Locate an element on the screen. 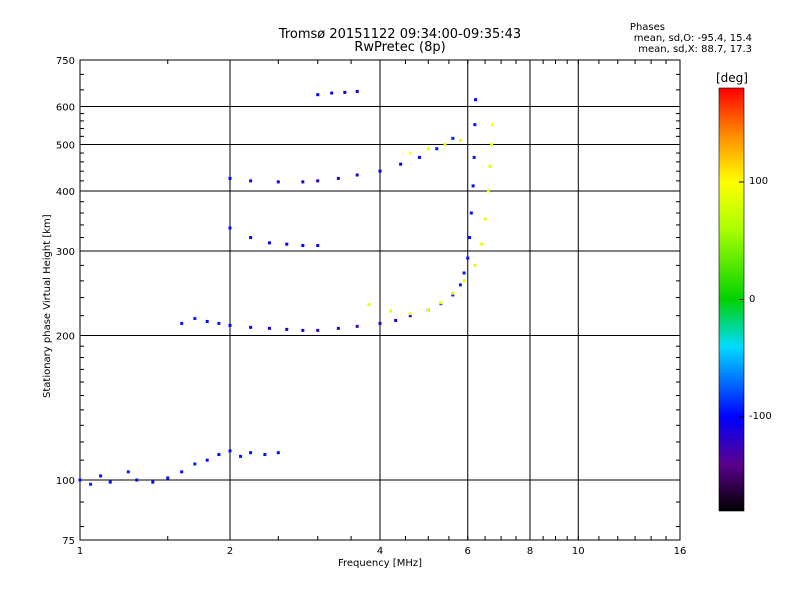 The width and height of the screenshot is (800, 600). y-tick-label: 600 is located at coordinates (65, 108).